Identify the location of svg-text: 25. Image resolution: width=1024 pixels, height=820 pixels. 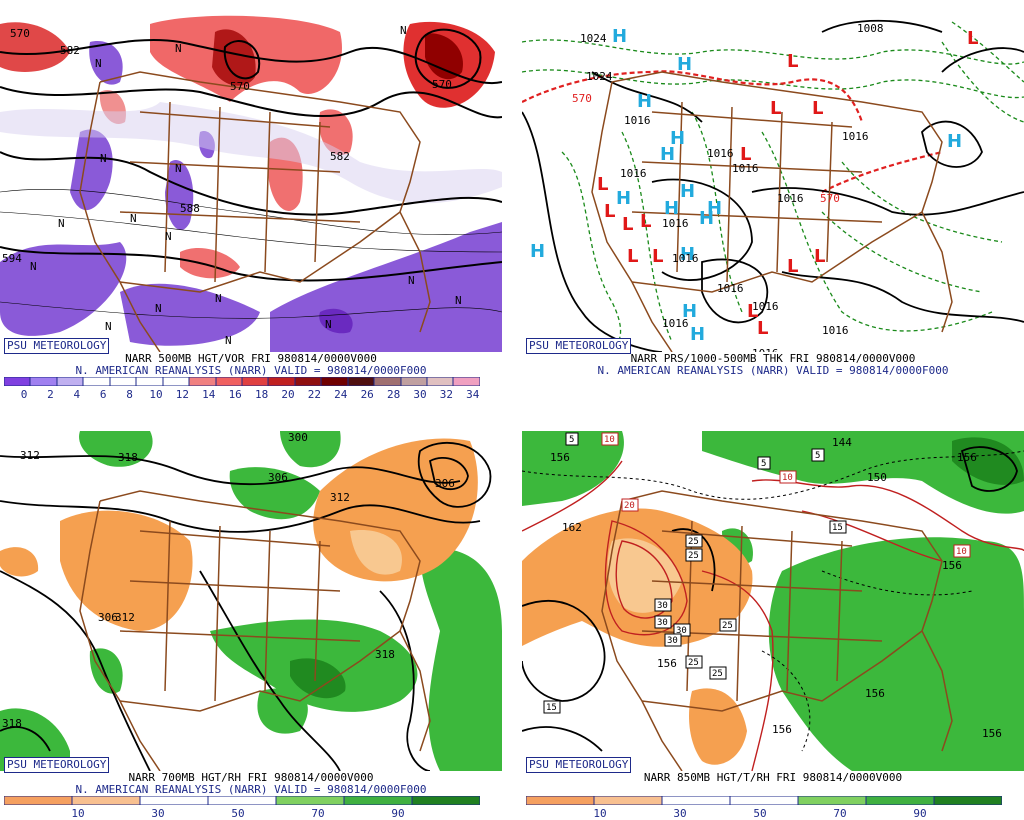
(693, 556).